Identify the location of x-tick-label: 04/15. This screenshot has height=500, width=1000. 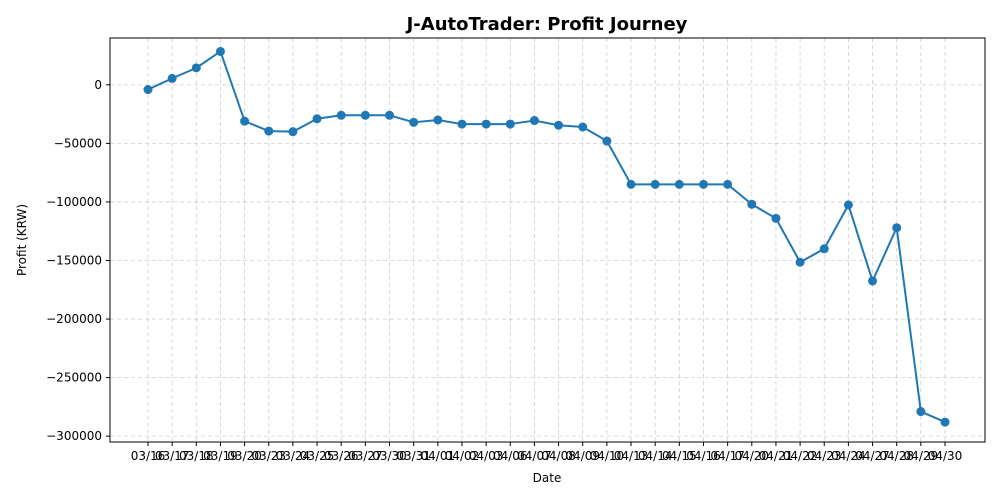
(679, 456).